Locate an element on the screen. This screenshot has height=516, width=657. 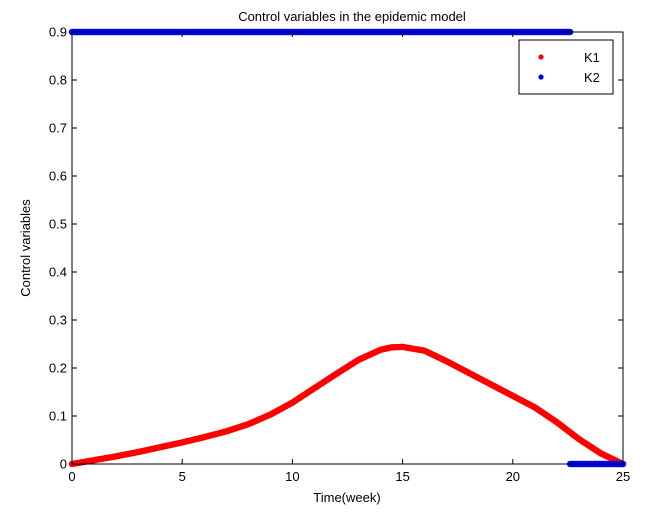
chart-title: Control variables in the epidemic model is located at coordinates (352, 16).